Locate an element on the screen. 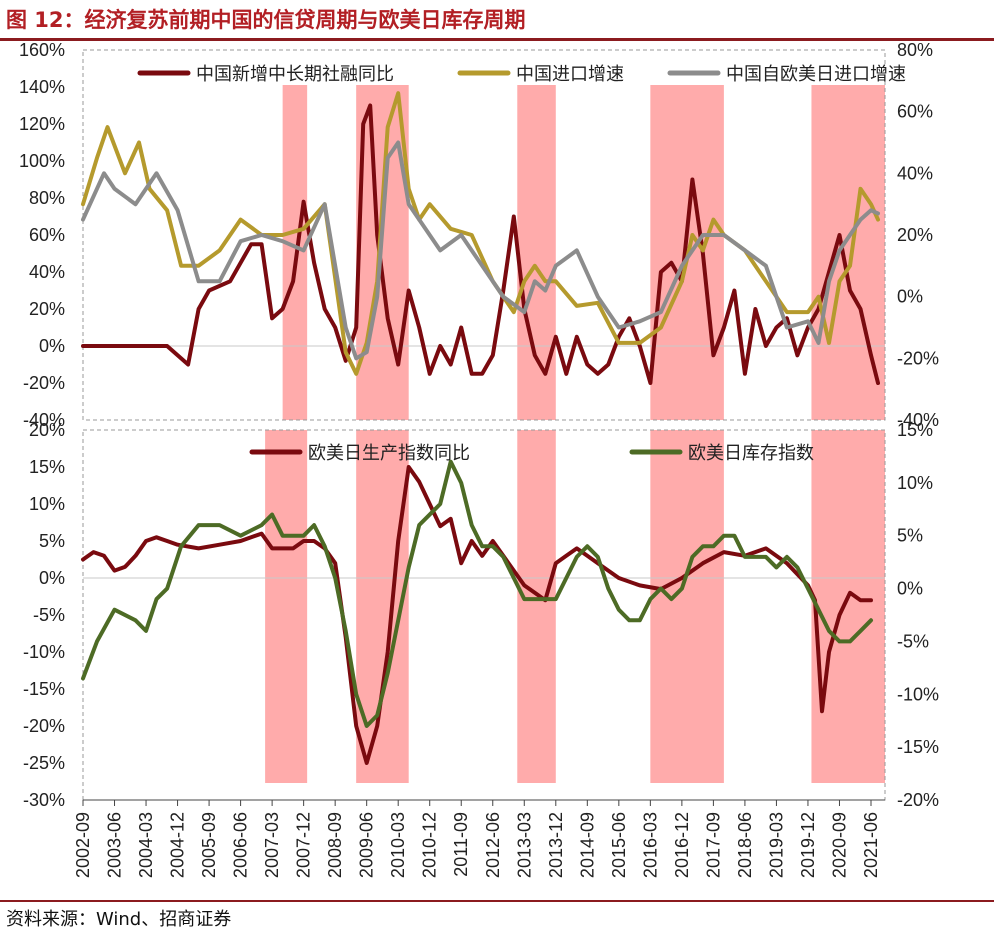  x-tick-label: 2004-12 is located at coordinates (178, 845).